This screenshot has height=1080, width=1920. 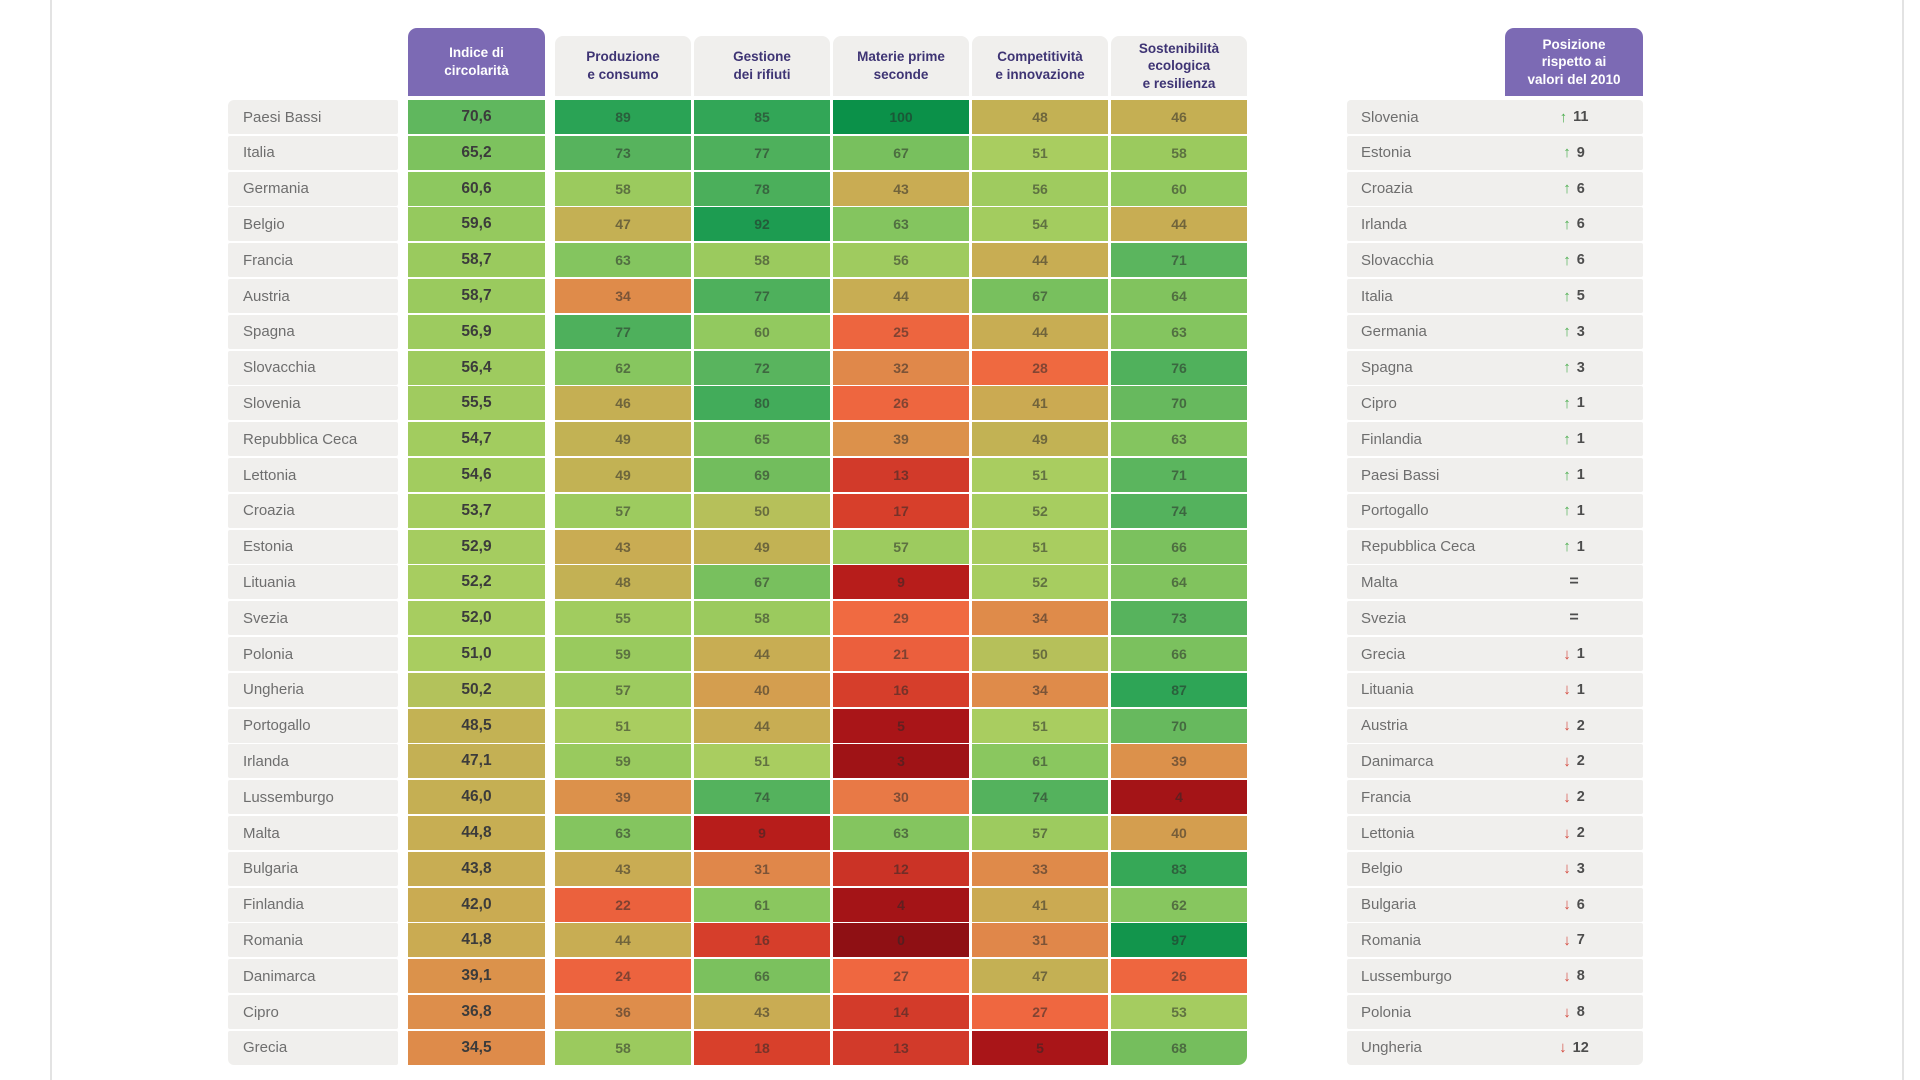 What do you see at coordinates (1386, 153) in the screenshot?
I see `country-label: Estonia` at bounding box center [1386, 153].